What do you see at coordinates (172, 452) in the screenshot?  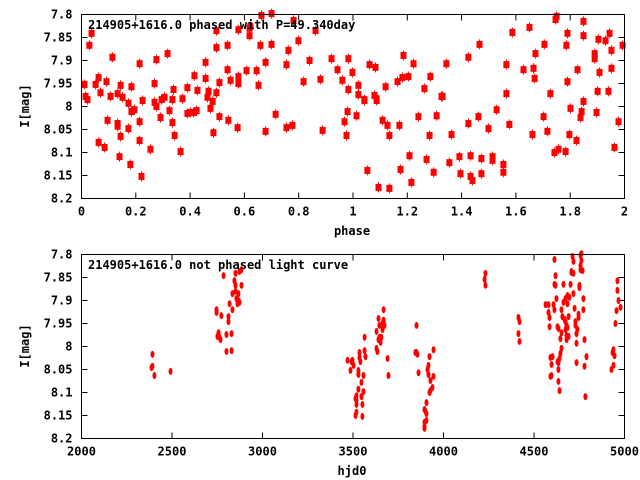 I see `x-tick-label: 2500` at bounding box center [172, 452].